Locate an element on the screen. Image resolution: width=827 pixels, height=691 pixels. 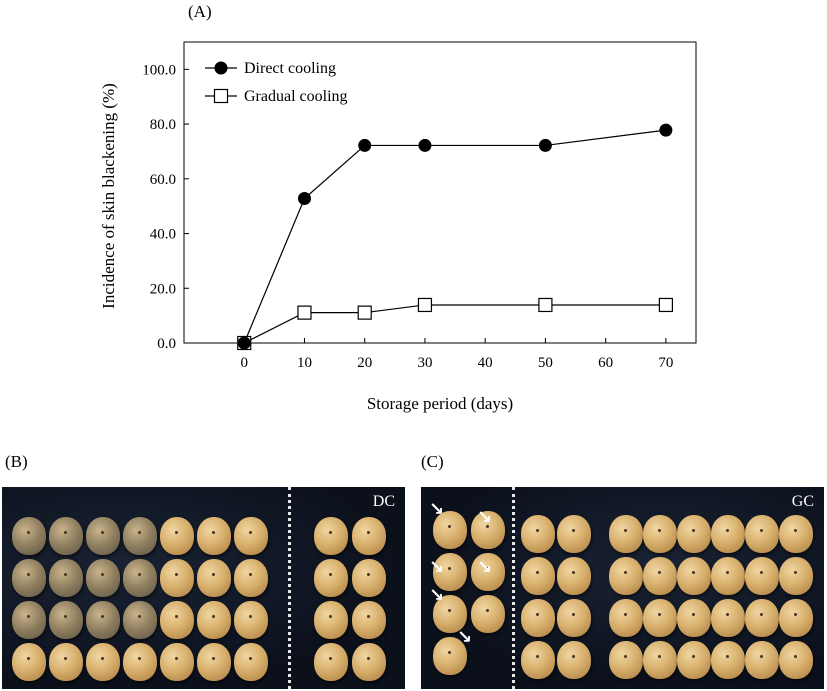
y-axis-label: Incidence of skin blackening (%) is located at coordinates (108, 196).